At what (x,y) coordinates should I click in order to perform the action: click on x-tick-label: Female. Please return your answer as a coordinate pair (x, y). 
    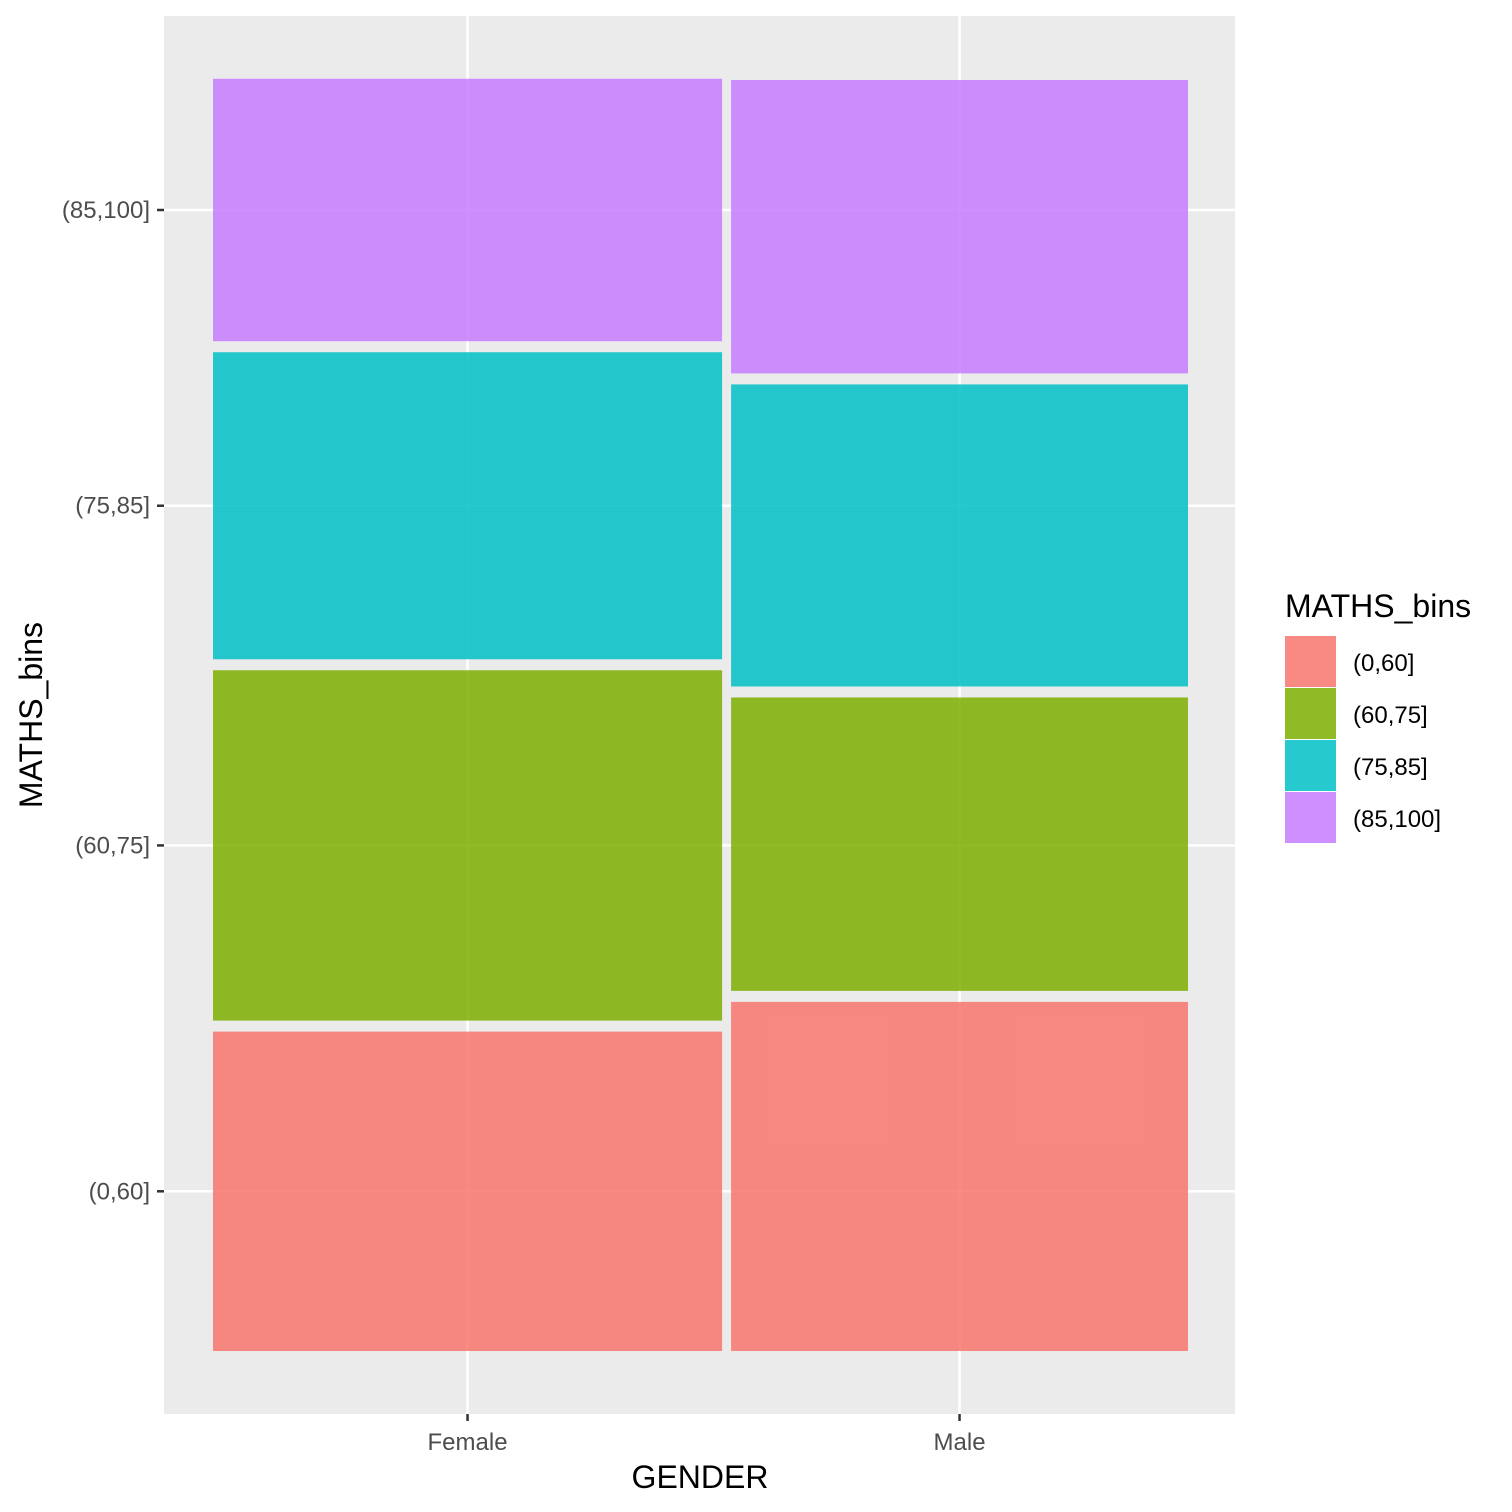
    Looking at the image, I should click on (468, 1442).